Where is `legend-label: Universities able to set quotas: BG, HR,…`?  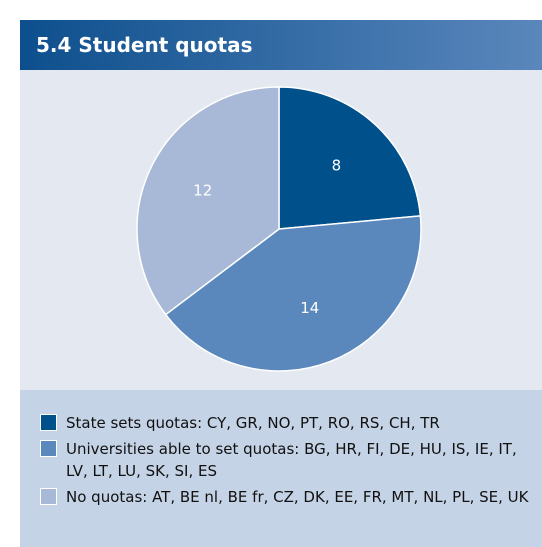 legend-label: Universities able to set quotas: BG, HR,… is located at coordinates (291, 460).